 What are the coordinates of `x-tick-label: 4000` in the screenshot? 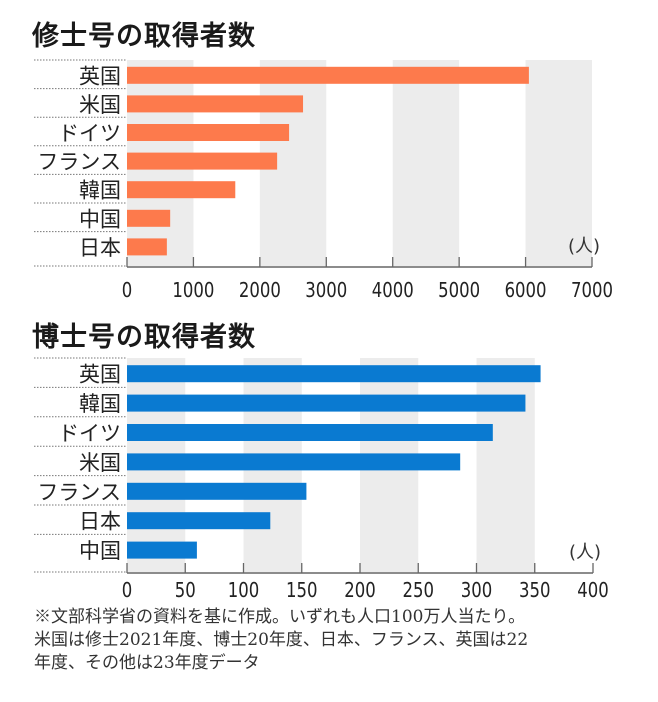 It's located at (393, 290).